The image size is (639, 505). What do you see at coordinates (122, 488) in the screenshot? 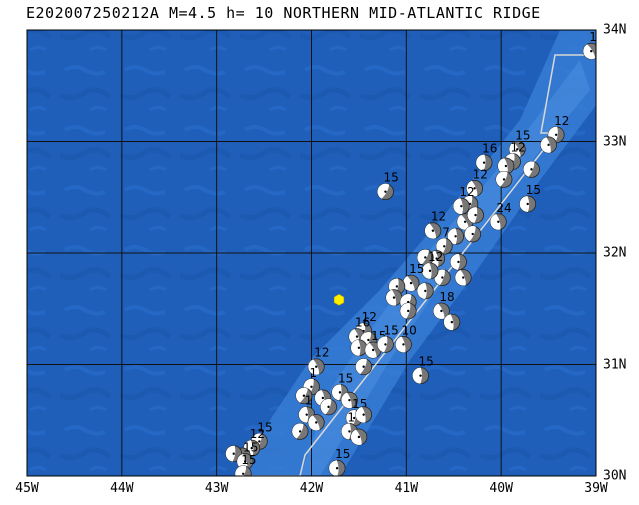
I see `longitude-label: 44W` at bounding box center [122, 488].